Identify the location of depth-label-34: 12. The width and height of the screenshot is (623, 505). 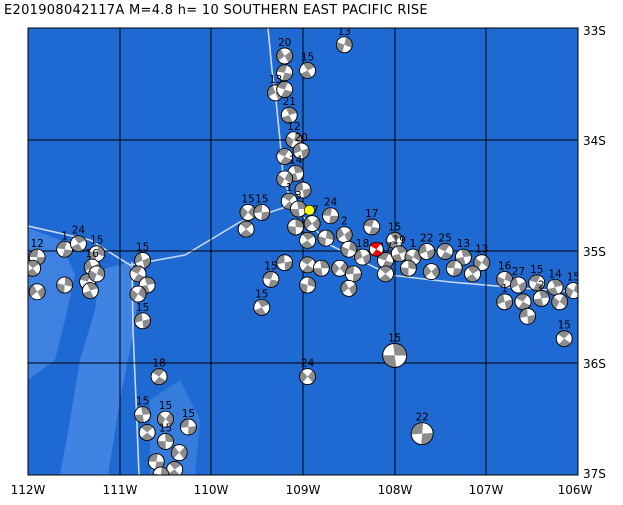
(293, 127).